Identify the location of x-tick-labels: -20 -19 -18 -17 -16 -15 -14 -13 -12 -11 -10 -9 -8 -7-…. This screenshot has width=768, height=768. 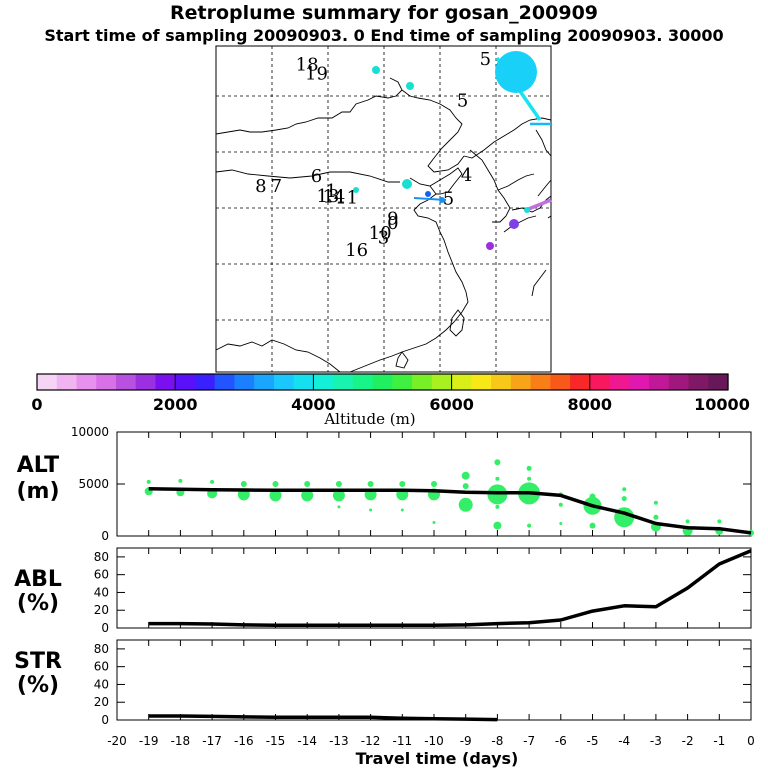
(431, 751).